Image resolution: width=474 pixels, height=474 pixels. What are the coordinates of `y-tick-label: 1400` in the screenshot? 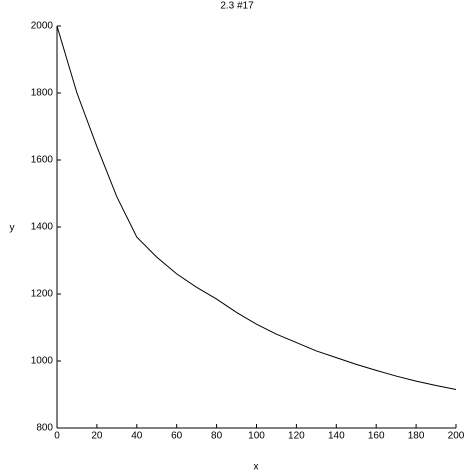 It's located at (42, 227).